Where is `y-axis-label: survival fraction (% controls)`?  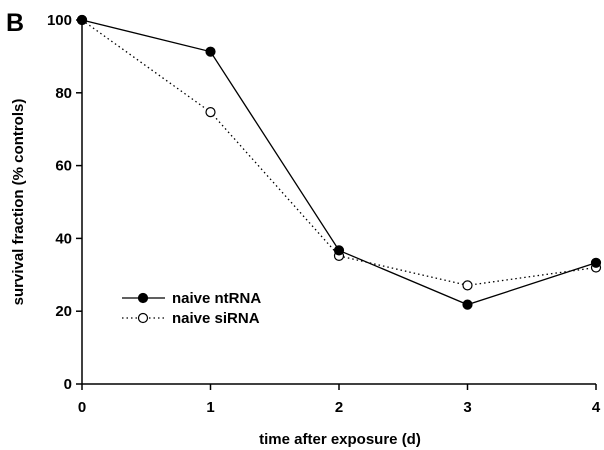 y-axis-label: survival fraction (% controls) is located at coordinates (18, 202).